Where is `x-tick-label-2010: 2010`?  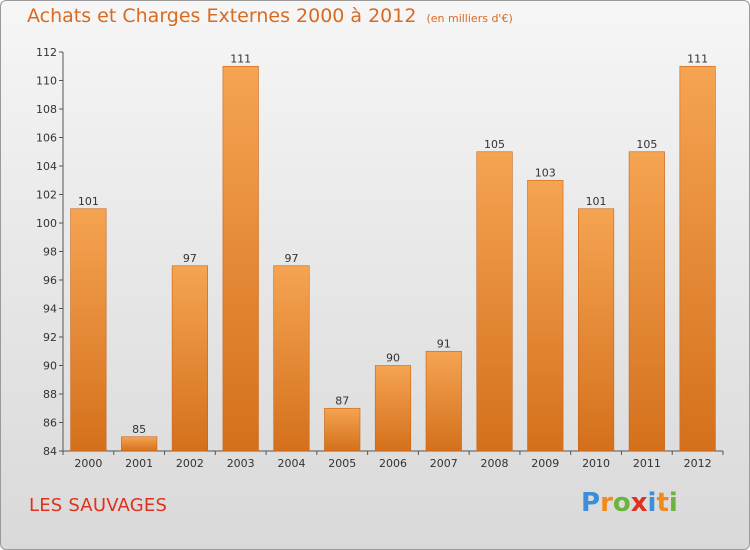
x-tick-label-2010: 2010 is located at coordinates (596, 463).